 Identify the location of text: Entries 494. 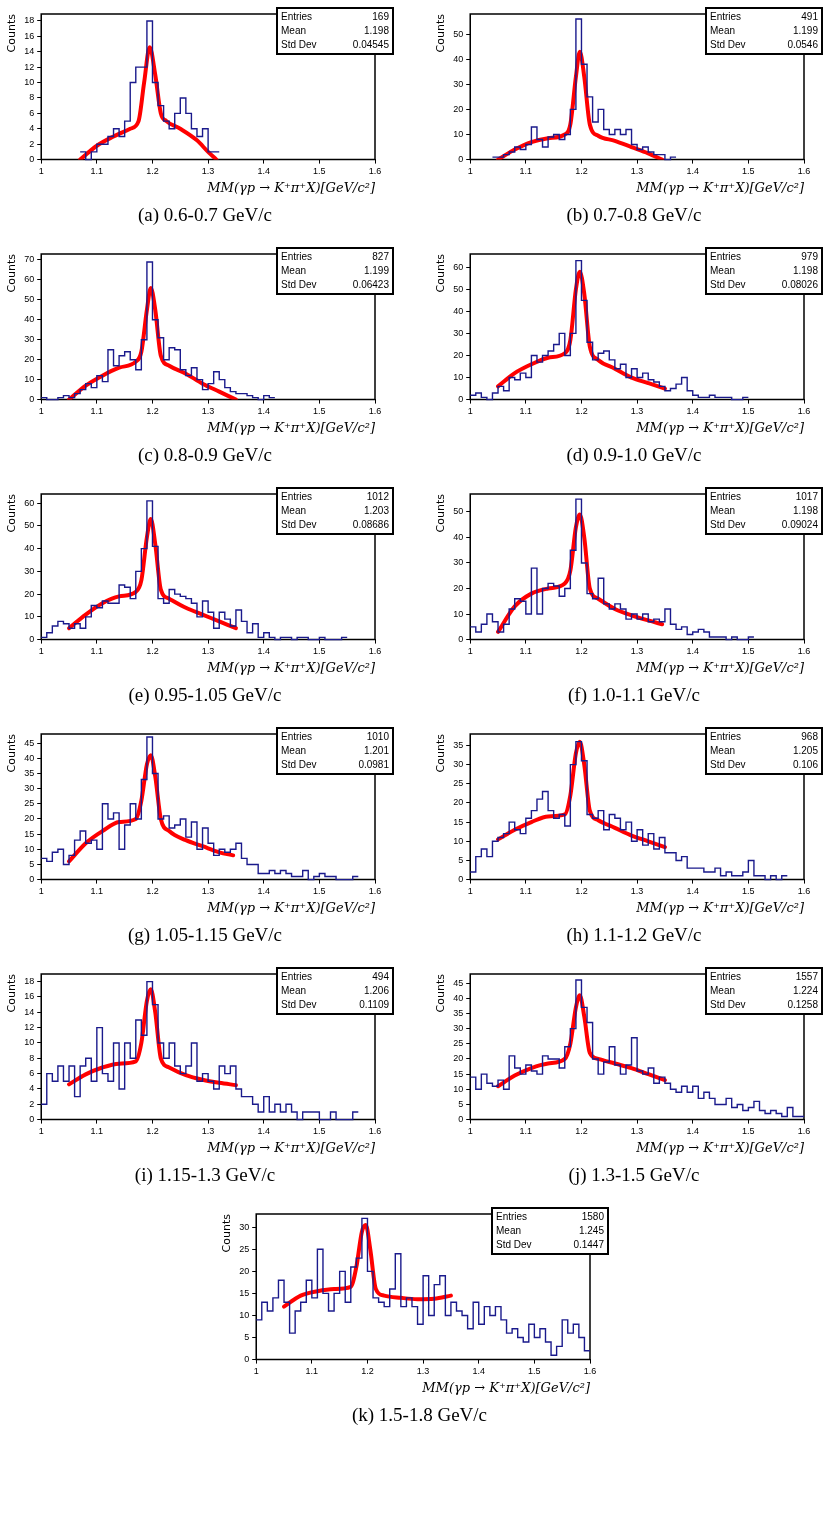
(335, 976).